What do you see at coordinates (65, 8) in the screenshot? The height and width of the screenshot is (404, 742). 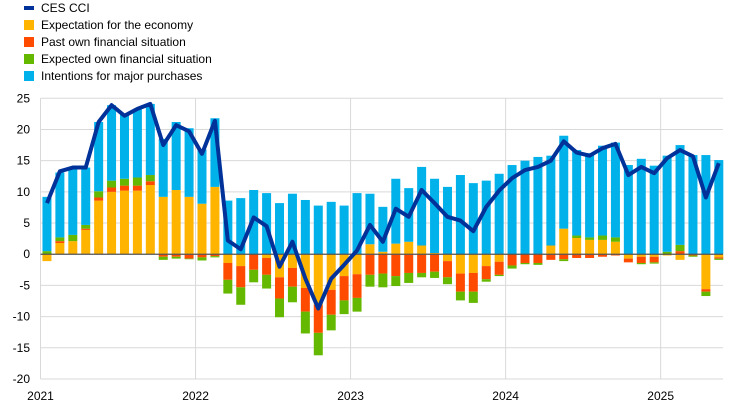 I see `legend-label: CES CCI` at bounding box center [65, 8].